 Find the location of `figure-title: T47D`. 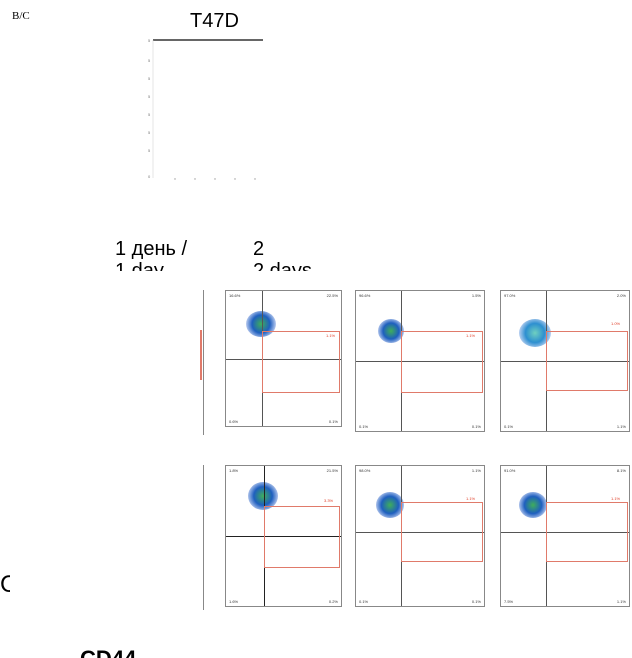

figure-title: T47D is located at coordinates (214, 21).